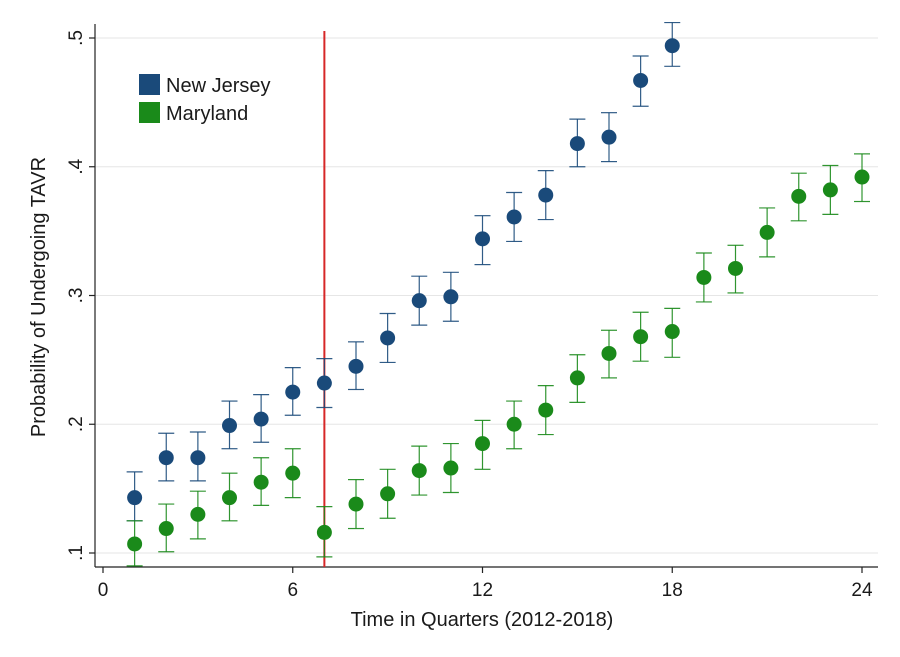 This screenshot has width=900, height=657. I want to click on legend: New Jersey Maryland, so click(204, 99).